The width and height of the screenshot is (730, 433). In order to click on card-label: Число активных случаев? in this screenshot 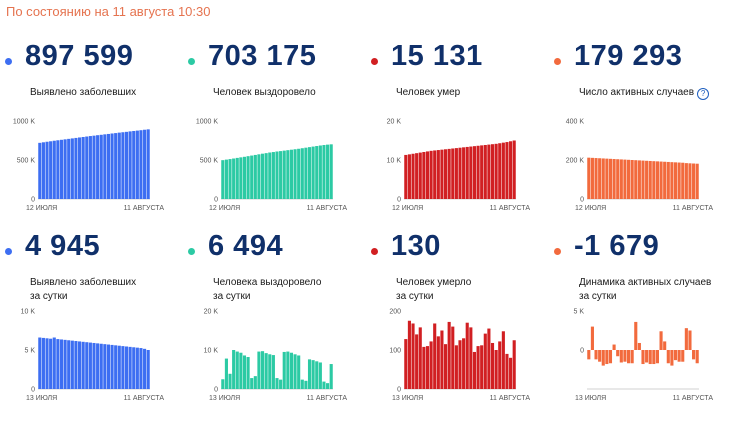, I will do `click(644, 93)`.